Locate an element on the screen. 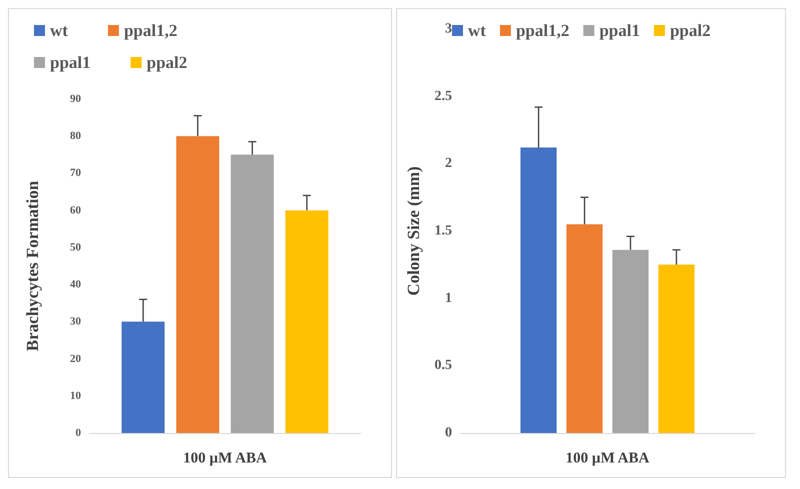 The image size is (800, 489). y-tick-label: 1 is located at coordinates (448, 298).